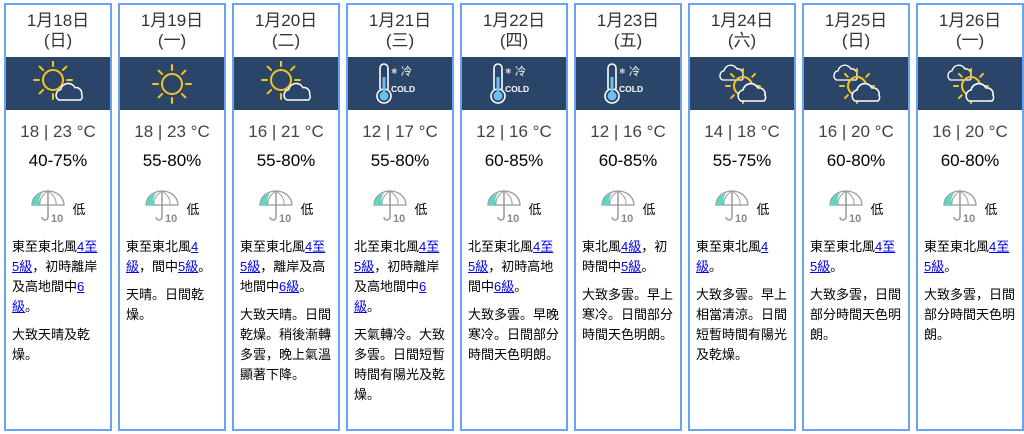 The width and height of the screenshot is (1024, 434). Describe the element at coordinates (58, 277) in the screenshot. I see `wind-description: 東至東北風4至5級，初時離岸及高地間中6級。` at that location.